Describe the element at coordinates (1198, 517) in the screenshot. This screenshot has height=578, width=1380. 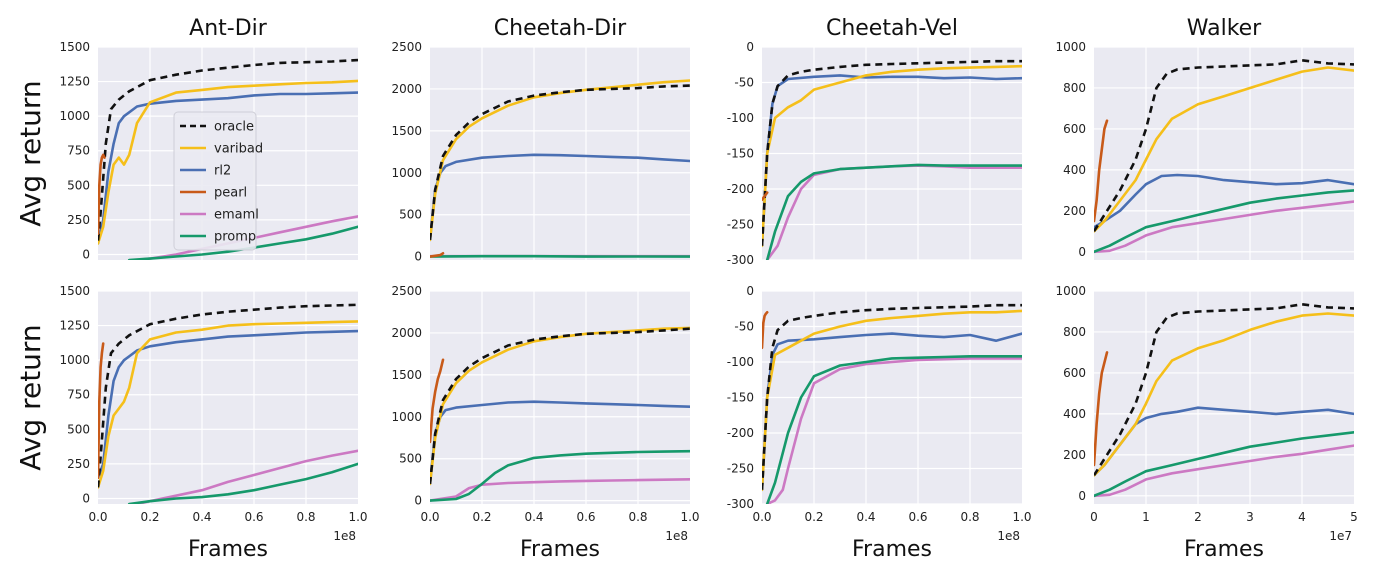
I see `x-tick-label: 2` at that location.